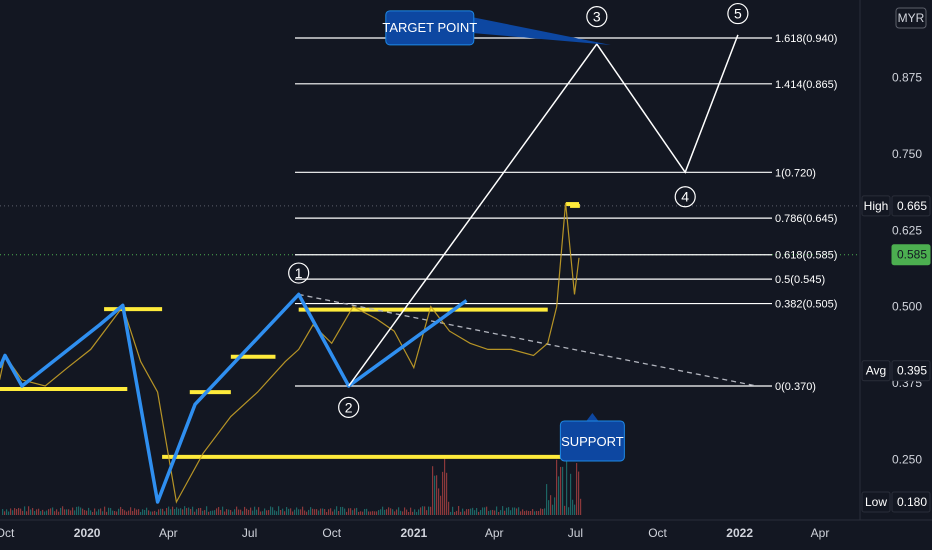 Image resolution: width=932 pixels, height=550 pixels. What do you see at coordinates (911, 371) in the screenshot?
I see `price-tag-value-box` at bounding box center [911, 371].